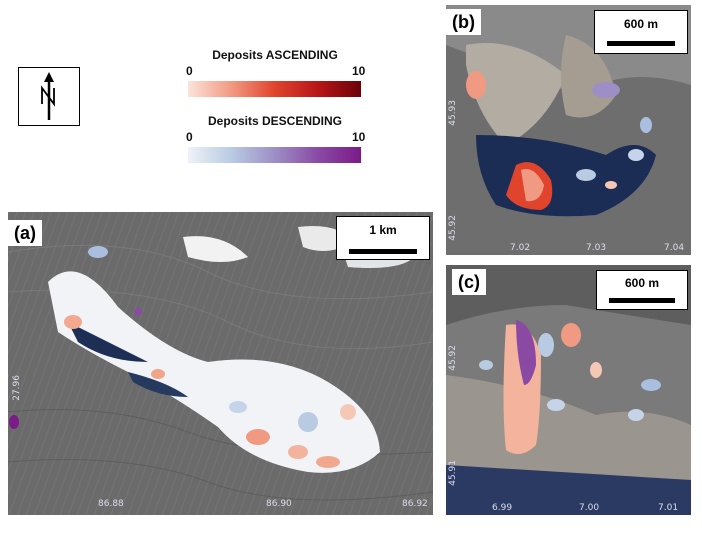  I want to click on legend-descending-title: Deposits DESCENDING, so click(275, 121).